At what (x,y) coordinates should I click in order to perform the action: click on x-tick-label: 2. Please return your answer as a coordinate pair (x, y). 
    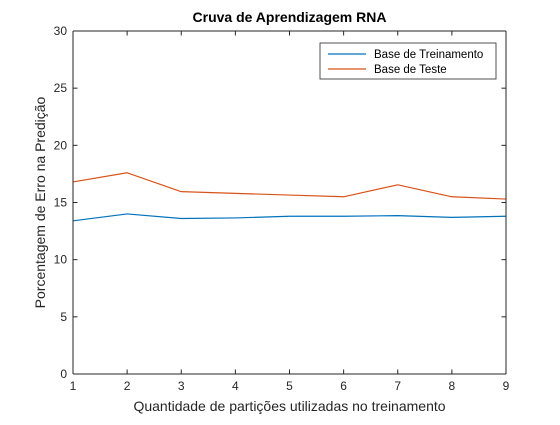
    Looking at the image, I should click on (127, 386).